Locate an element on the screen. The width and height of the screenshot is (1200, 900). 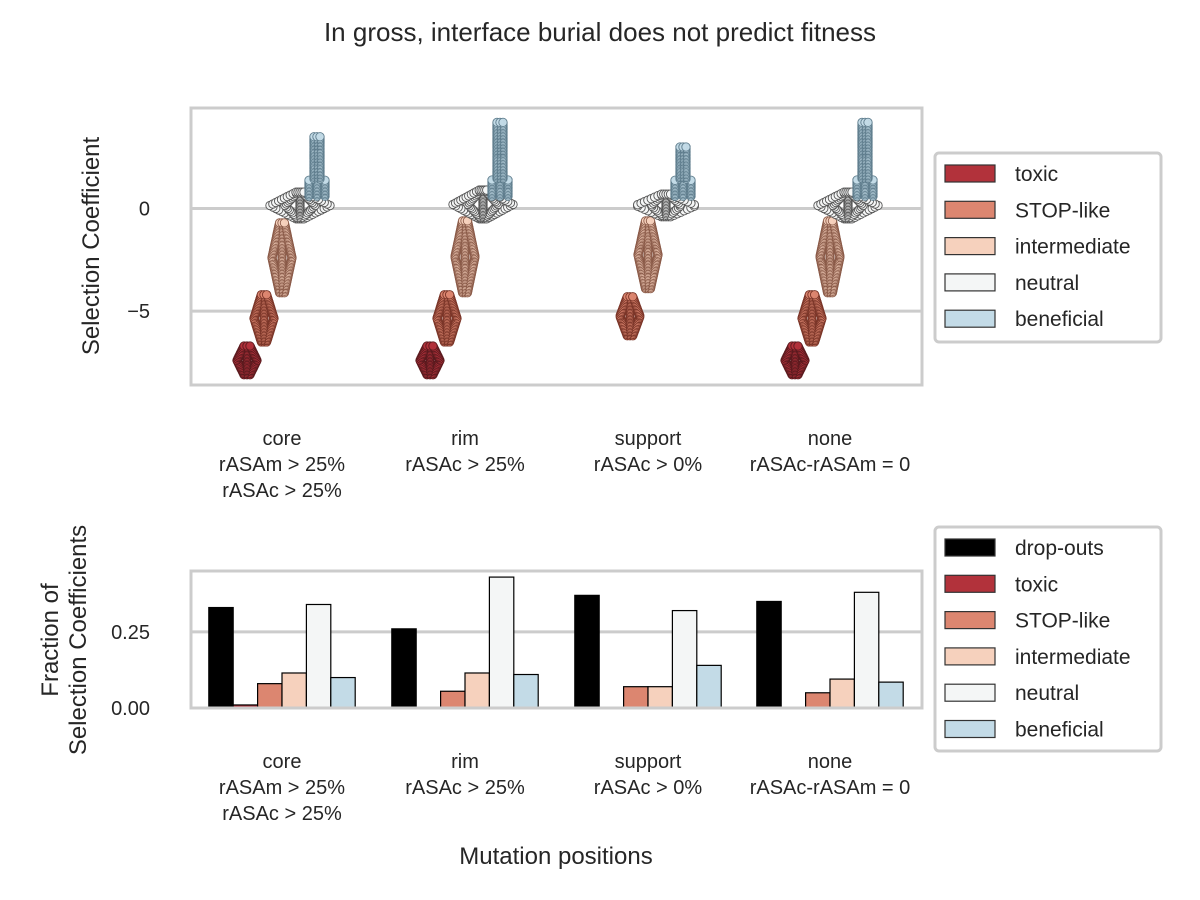
legend-label-beneficial: beneficial is located at coordinates (1059, 319).